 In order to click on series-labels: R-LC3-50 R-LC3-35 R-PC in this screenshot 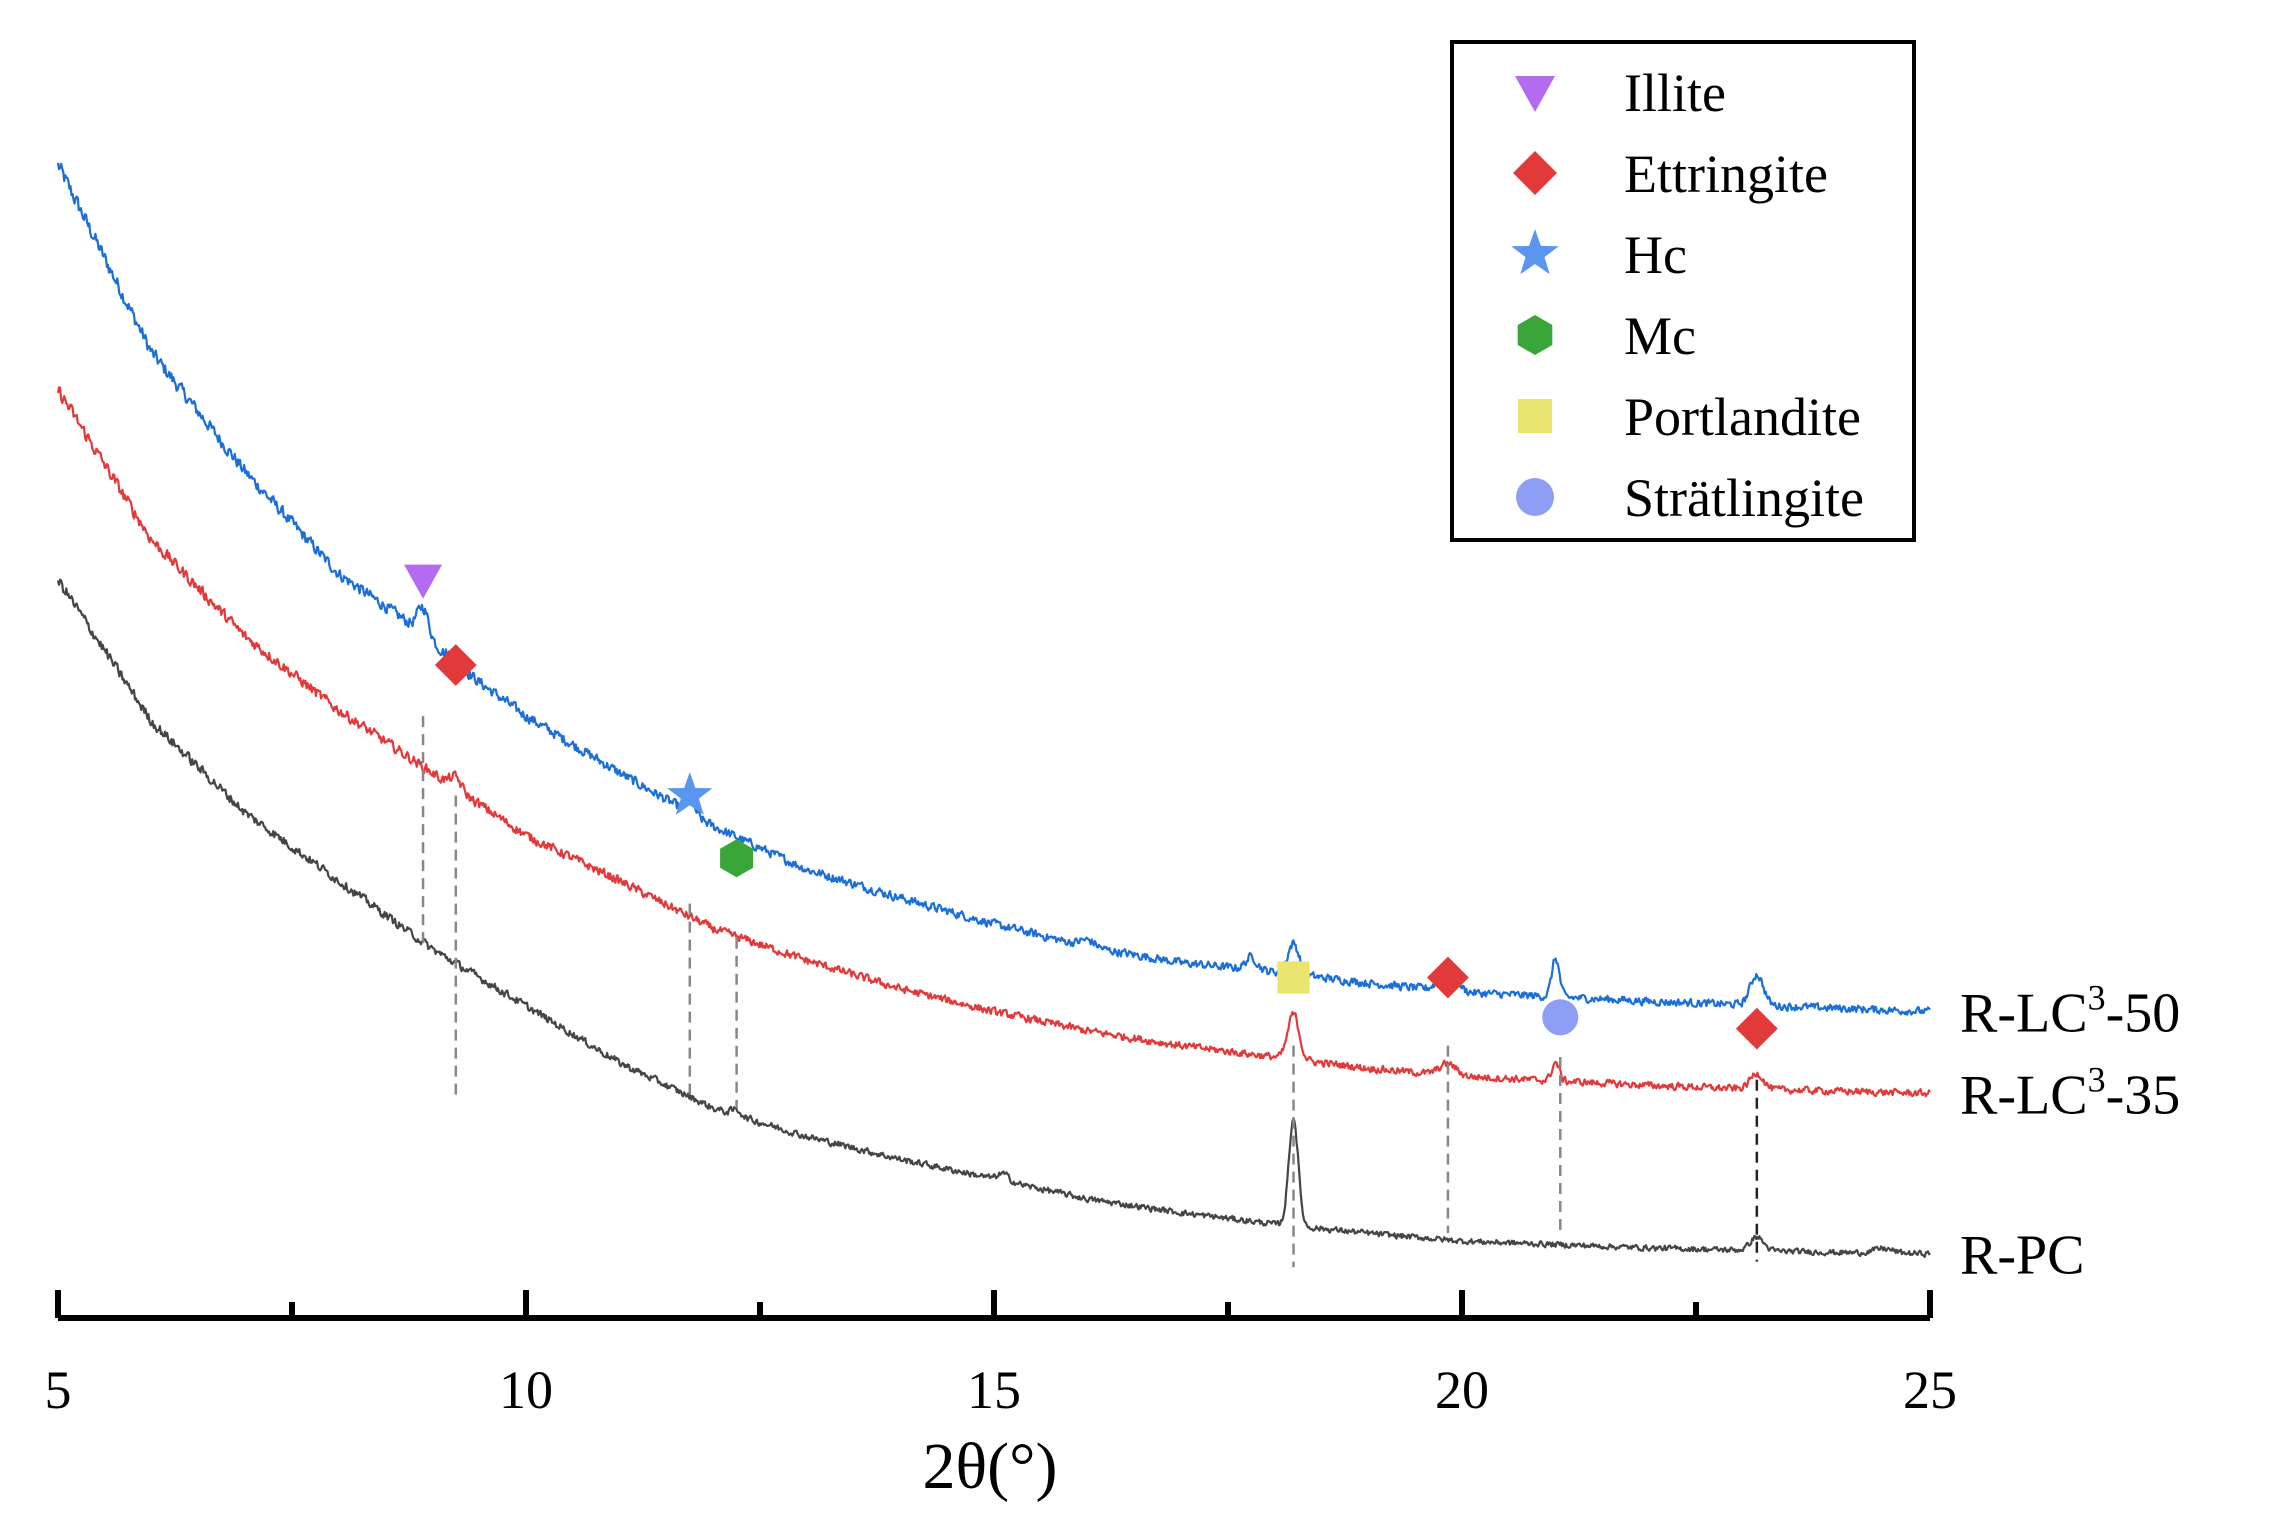, I will do `click(2070, 1132)`.